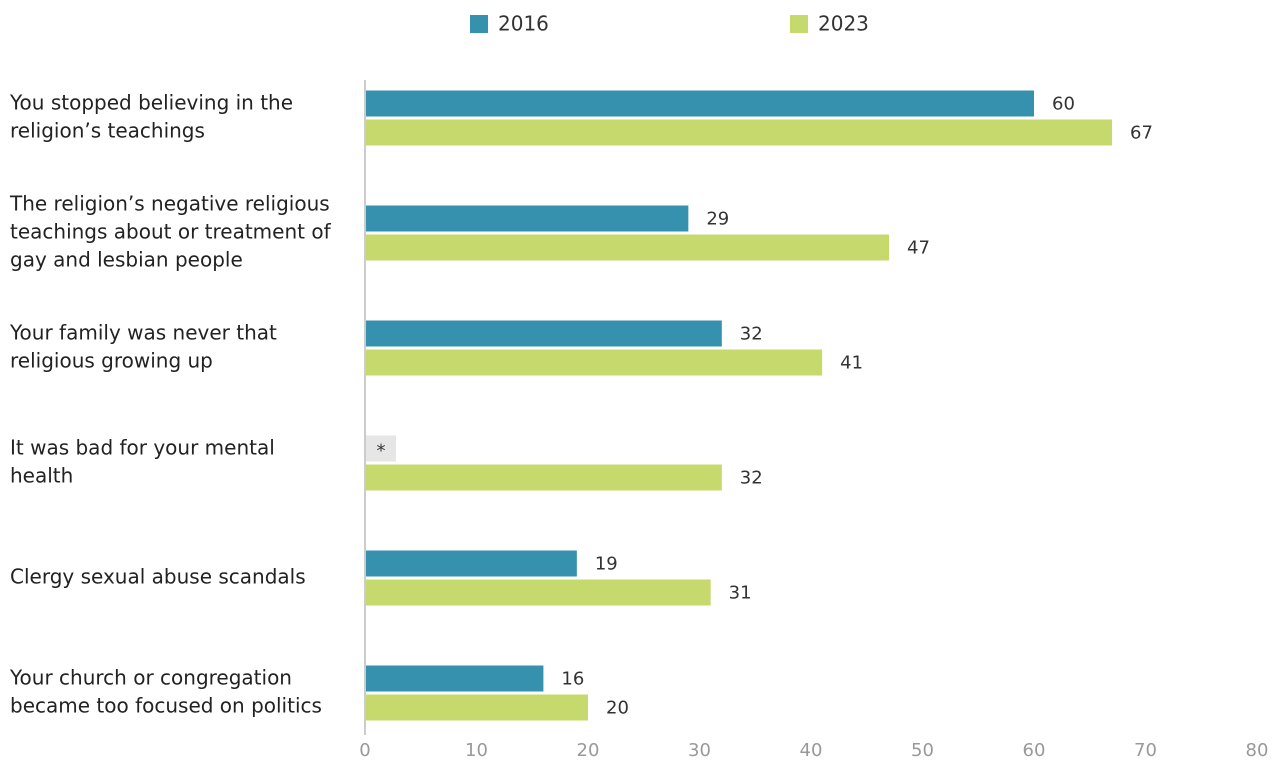 The image size is (1283, 761). Describe the element at coordinates (381, 451) in the screenshot. I see `missing-label: *` at that location.